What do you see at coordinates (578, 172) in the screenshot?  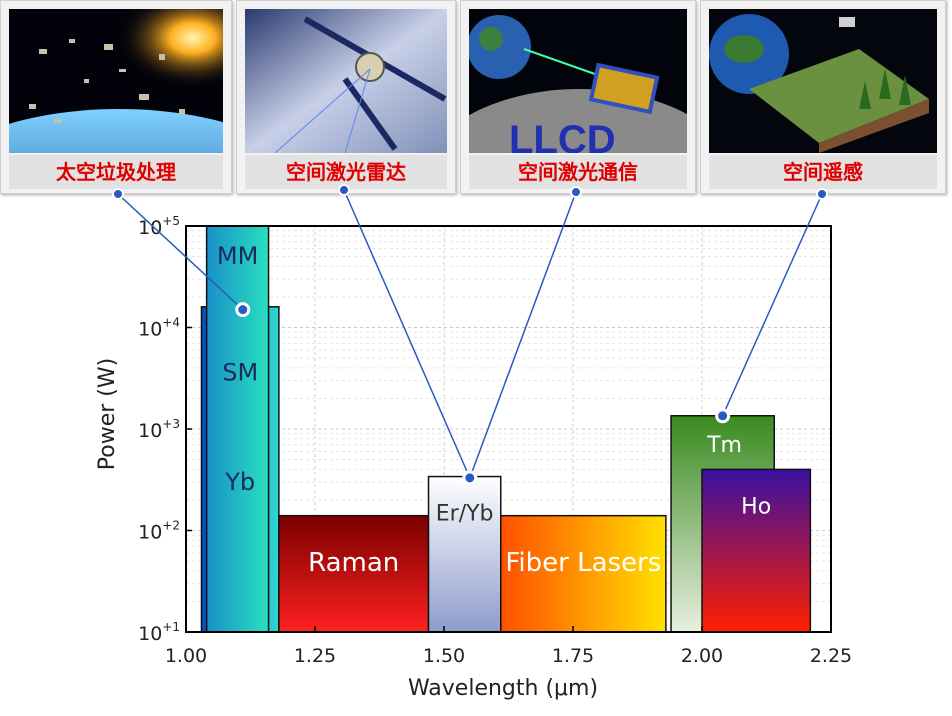 I see `caption-laser-comm: 空间激光通信` at bounding box center [578, 172].